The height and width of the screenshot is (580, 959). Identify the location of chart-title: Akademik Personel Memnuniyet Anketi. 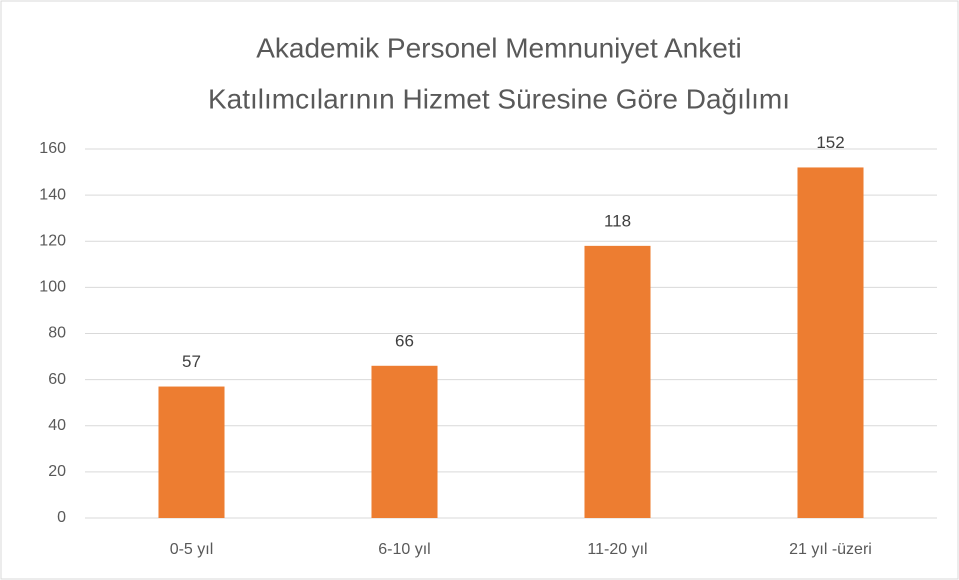
(499, 47).